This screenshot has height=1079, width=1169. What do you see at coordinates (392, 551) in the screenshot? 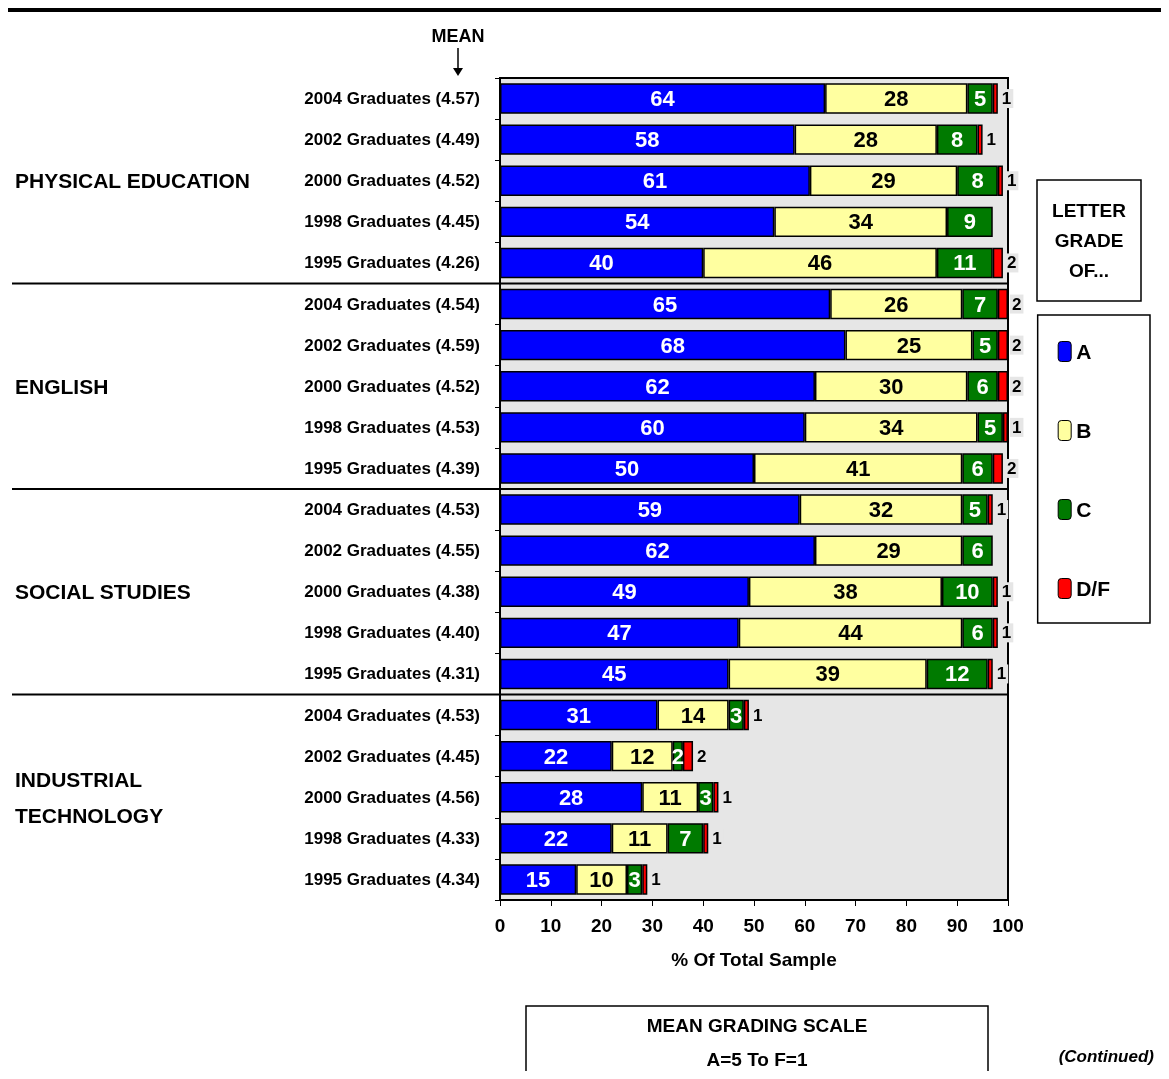
I see `y-tick-label: 2002 Graduates (4.55)` at bounding box center [392, 551].